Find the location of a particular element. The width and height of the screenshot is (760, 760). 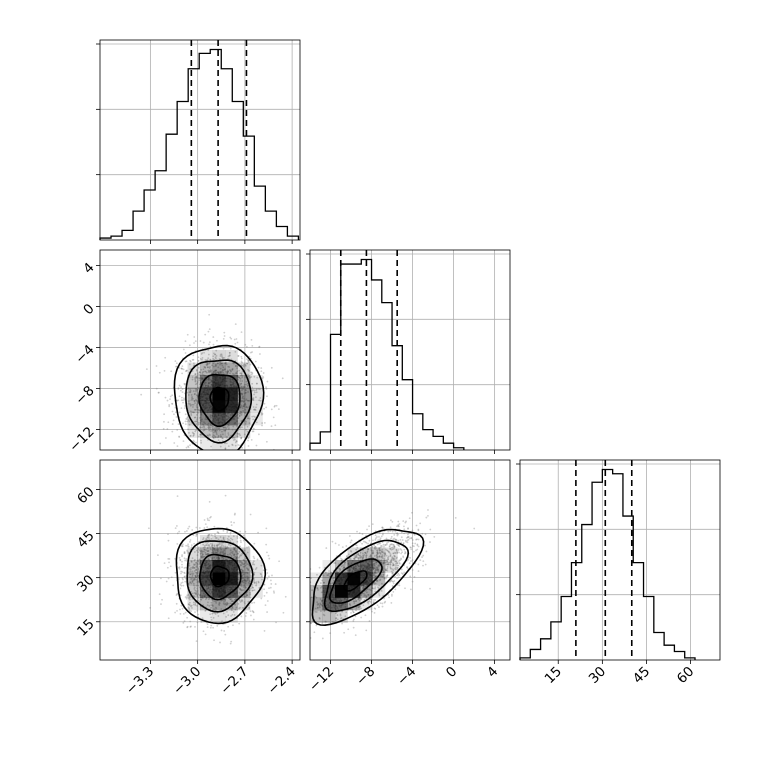

density-cell is located at coordinates (194, 394).